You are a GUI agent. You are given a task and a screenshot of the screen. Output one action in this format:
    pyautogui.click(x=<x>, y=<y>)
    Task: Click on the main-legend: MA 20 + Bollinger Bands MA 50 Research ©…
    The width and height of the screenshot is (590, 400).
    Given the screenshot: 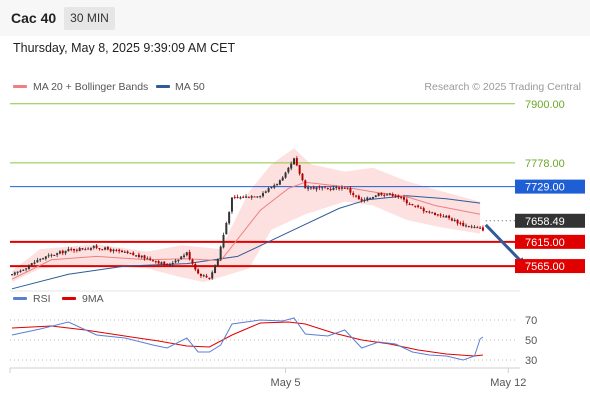 What is the action you would take?
    pyautogui.click(x=297, y=87)
    